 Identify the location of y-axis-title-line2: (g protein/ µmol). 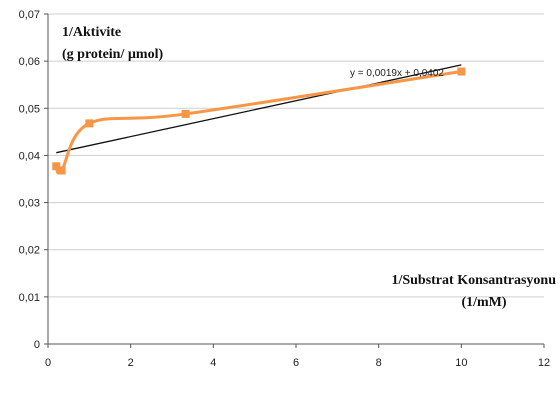
(112, 54).